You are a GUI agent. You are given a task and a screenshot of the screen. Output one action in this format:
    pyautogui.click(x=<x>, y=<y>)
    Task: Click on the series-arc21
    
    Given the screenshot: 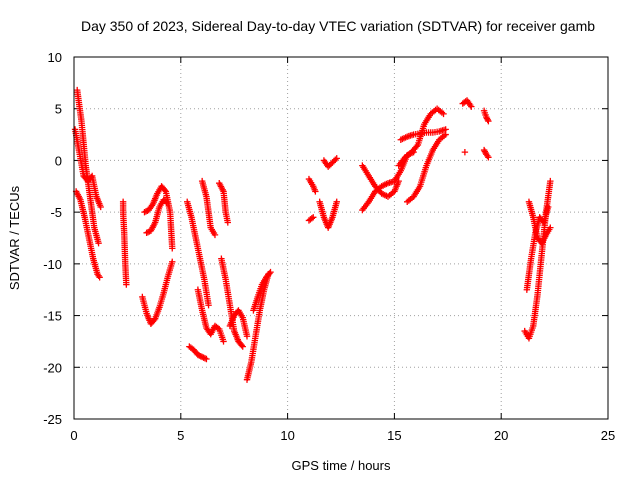 What is the action you would take?
    pyautogui.click(x=380, y=181)
    